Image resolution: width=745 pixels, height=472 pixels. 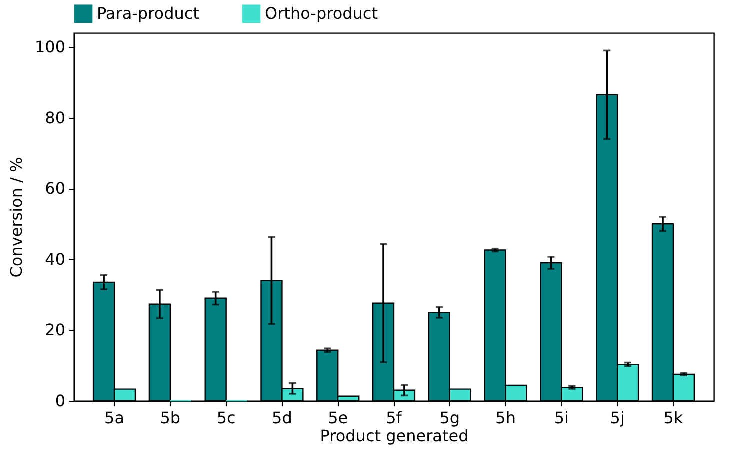 What do you see at coordinates (55, 188) in the screenshot?
I see `y-tick-label: 60` at bounding box center [55, 188].